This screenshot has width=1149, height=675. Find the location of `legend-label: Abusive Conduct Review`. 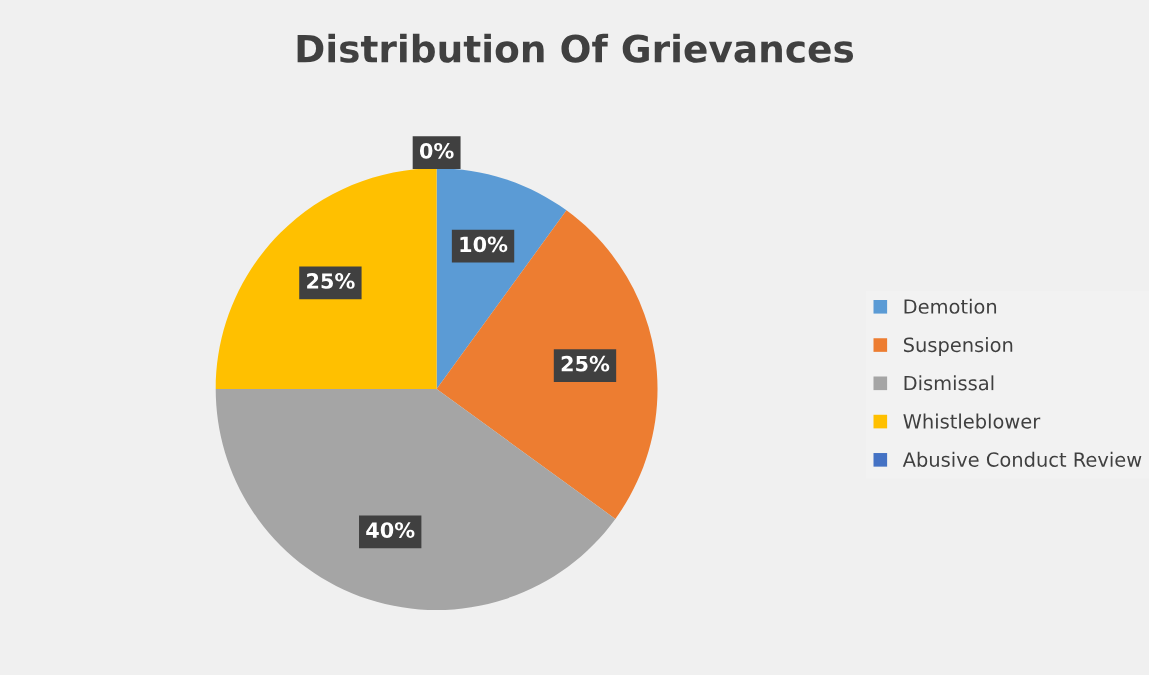

legend-label: Abusive Conduct Review is located at coordinates (1022, 459).